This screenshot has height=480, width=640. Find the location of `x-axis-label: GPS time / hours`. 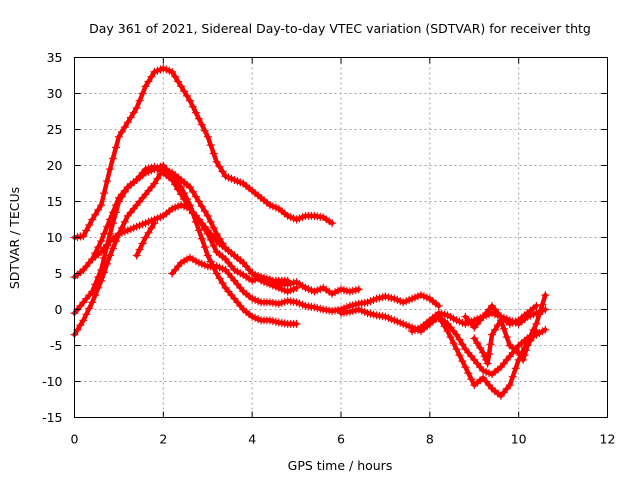

x-axis-label: GPS time / hours is located at coordinates (340, 465).